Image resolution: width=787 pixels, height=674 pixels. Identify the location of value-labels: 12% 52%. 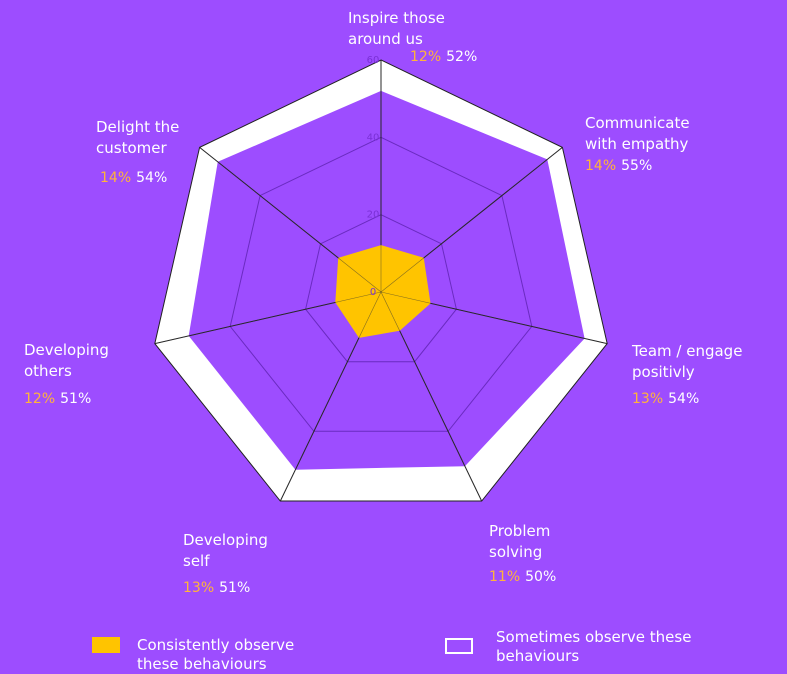
(446, 57).